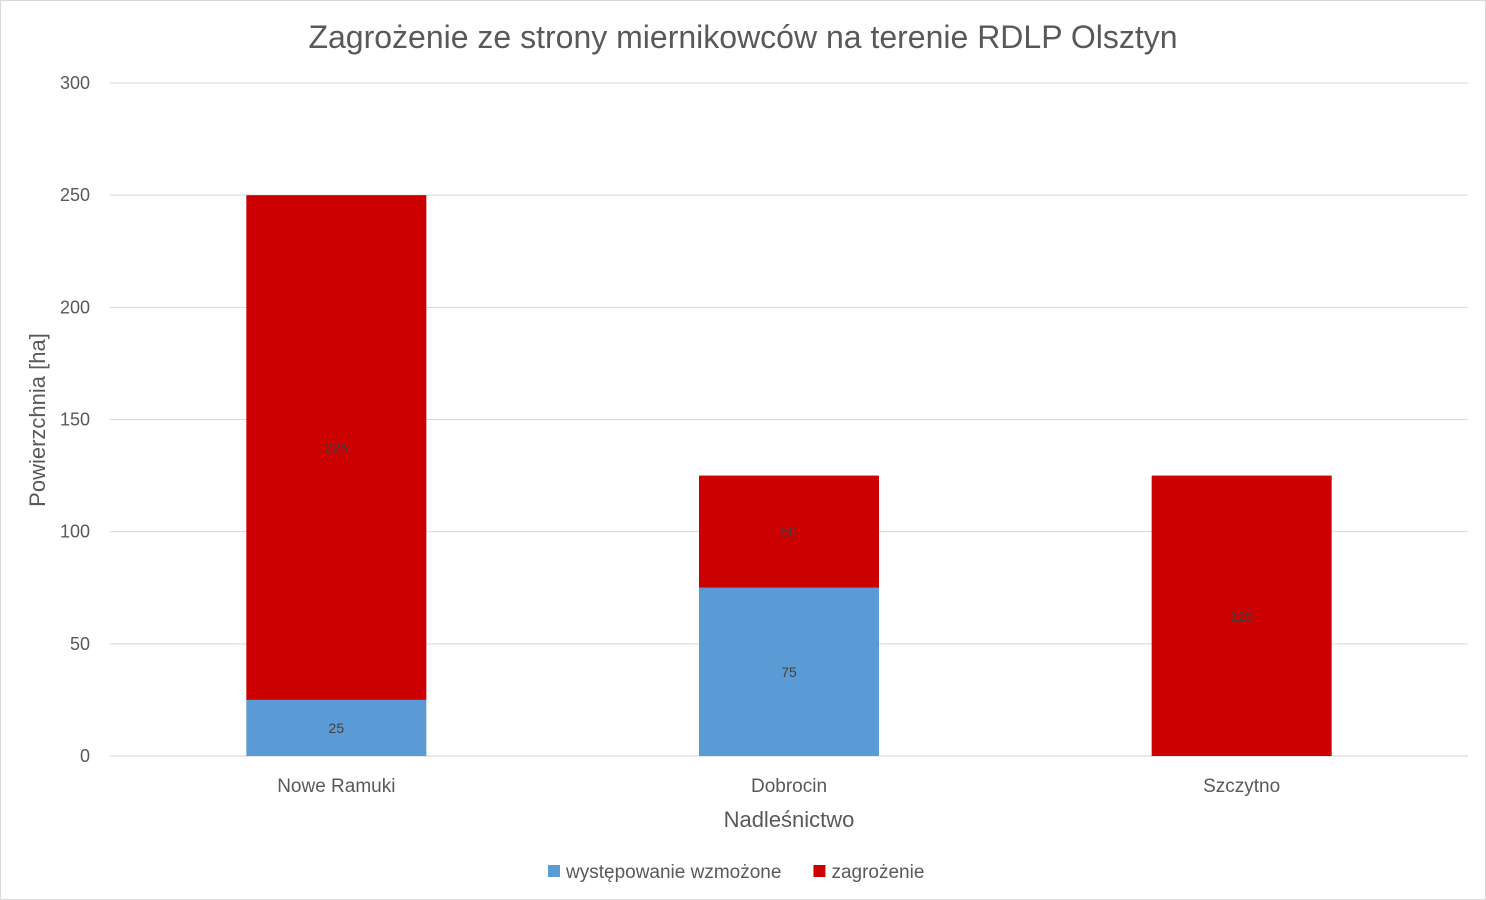  I want to click on data-label: 25, so click(337, 728).